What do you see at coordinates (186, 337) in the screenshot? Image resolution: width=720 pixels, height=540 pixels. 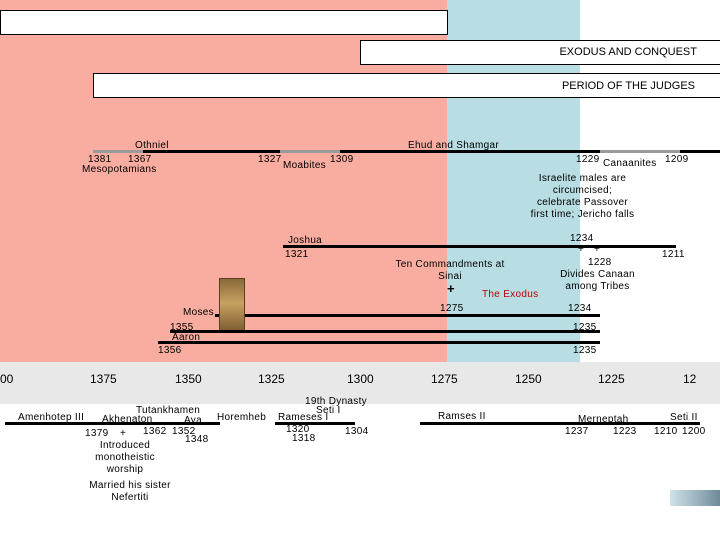 I see `aaron-label: Aaron` at bounding box center [186, 337].